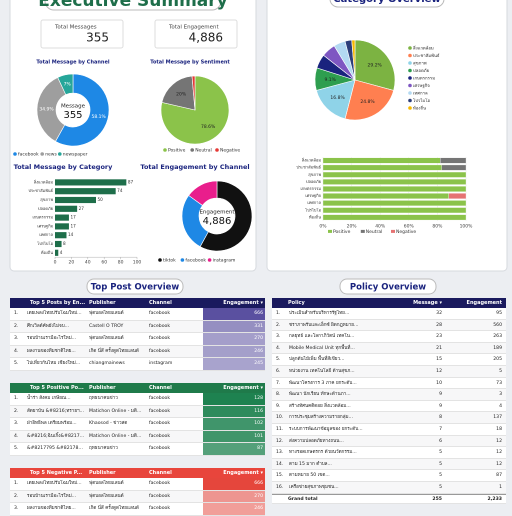  What do you see at coordinates (16, 313) in the screenshot?
I see `table-cell: 1.` at bounding box center [16, 313].